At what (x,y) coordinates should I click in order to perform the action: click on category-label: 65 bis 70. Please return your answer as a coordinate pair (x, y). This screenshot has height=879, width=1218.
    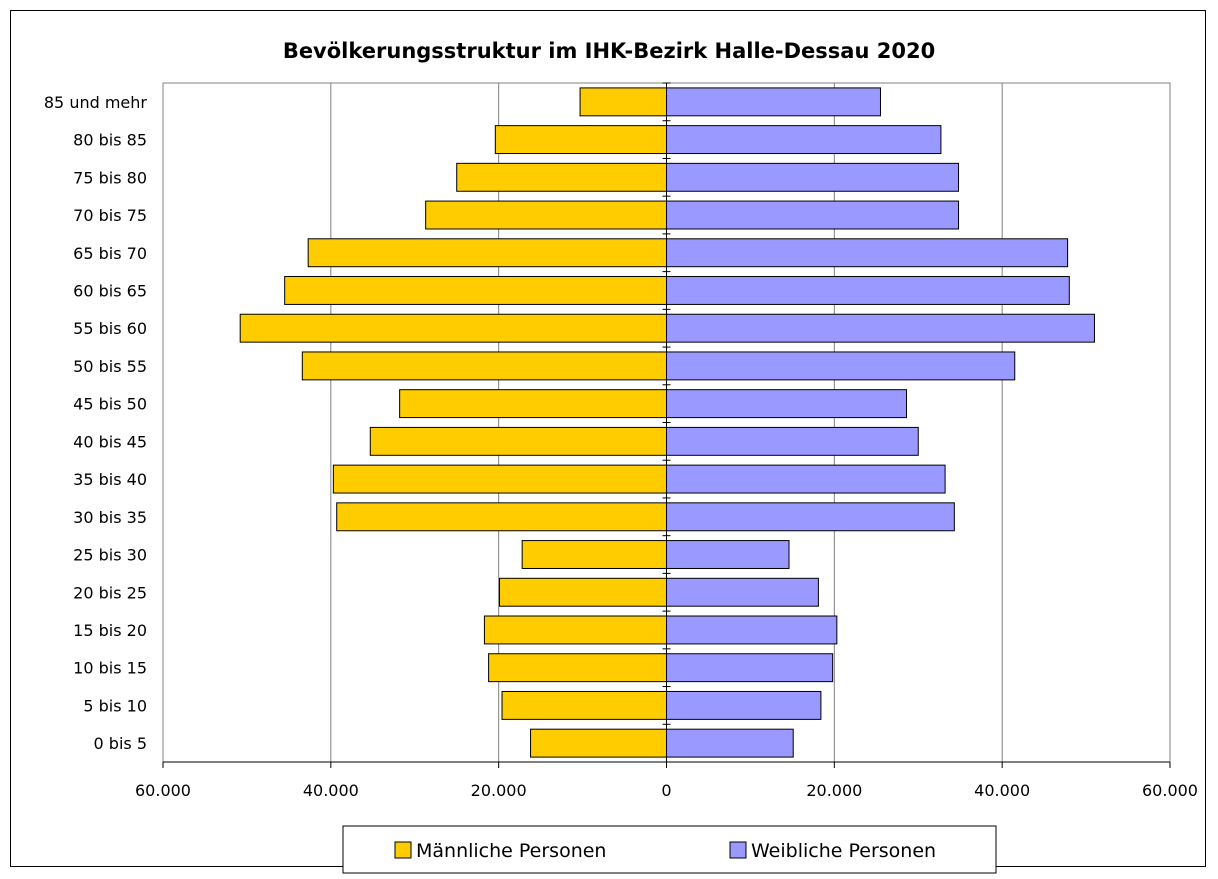
    Looking at the image, I should click on (110, 253).